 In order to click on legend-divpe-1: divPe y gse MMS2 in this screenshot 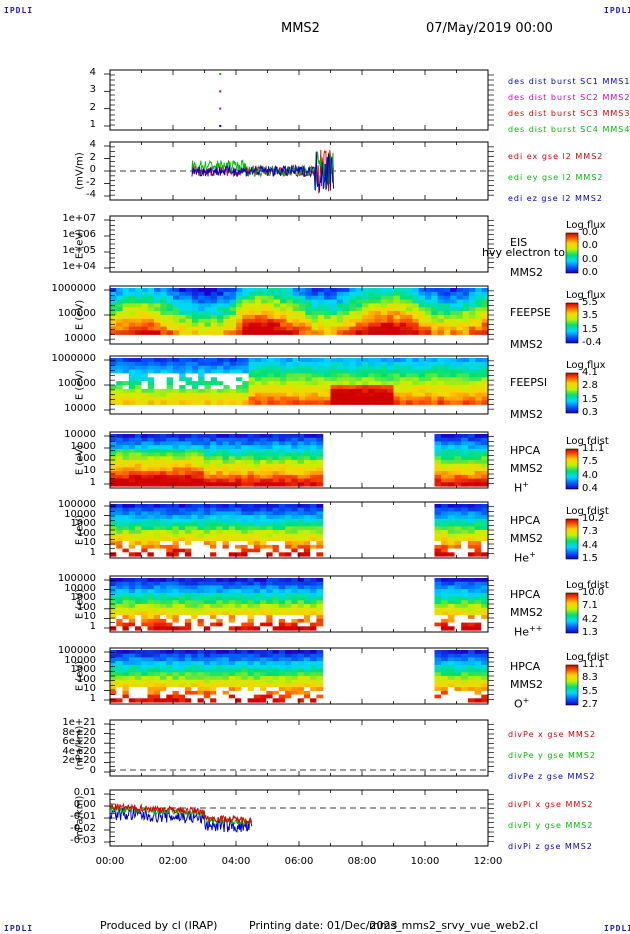, I will do `click(552, 755)`.